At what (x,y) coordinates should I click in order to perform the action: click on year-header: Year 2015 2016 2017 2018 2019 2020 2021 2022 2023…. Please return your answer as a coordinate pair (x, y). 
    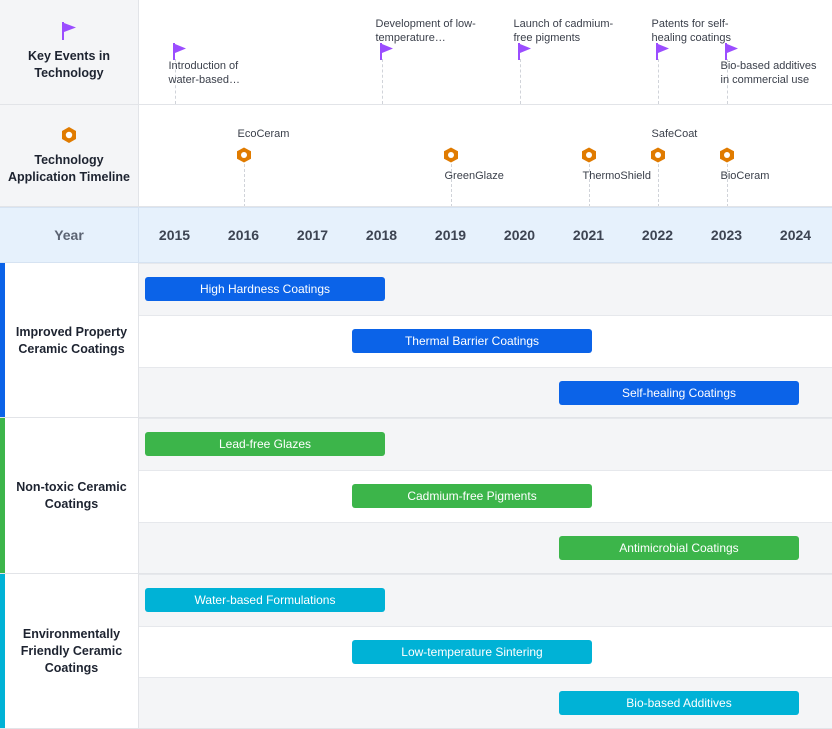
    Looking at the image, I should click on (416, 235).